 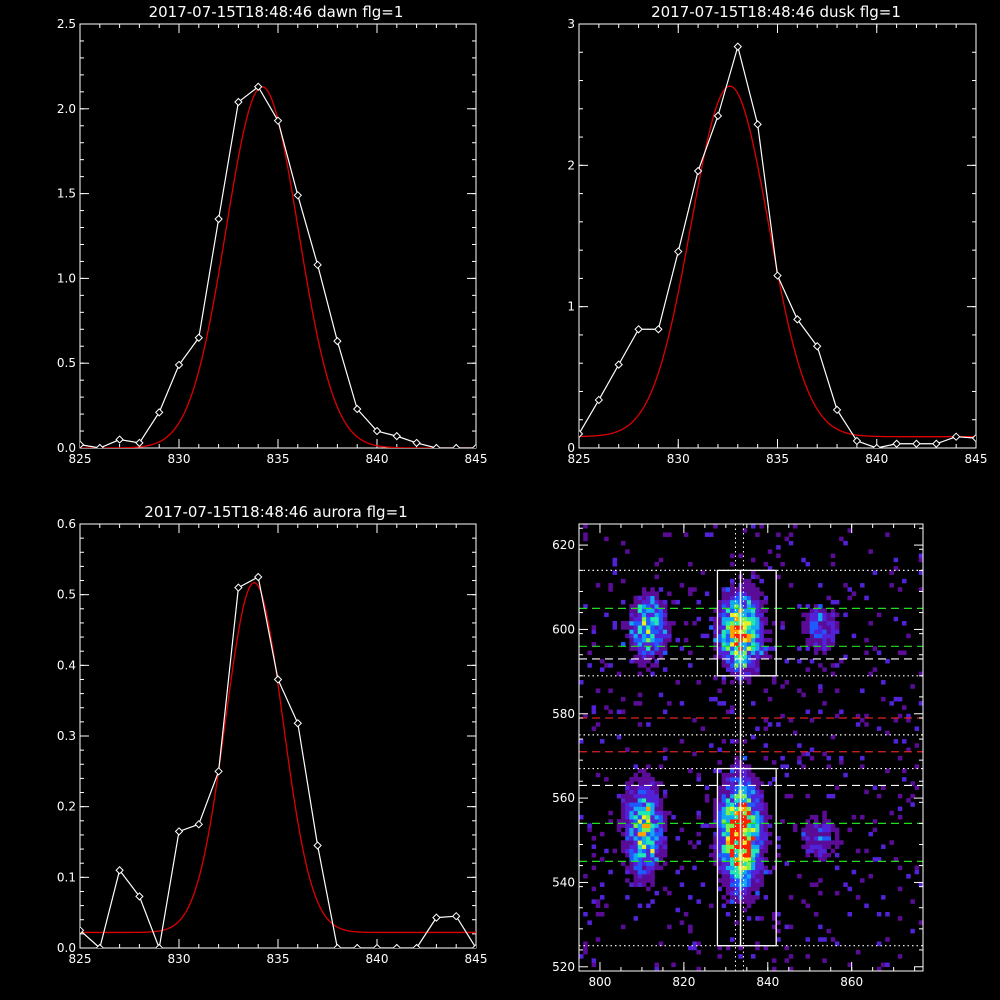 What do you see at coordinates (683, 982) in the screenshot?
I see `image-xtick-label: 820` at bounding box center [683, 982].